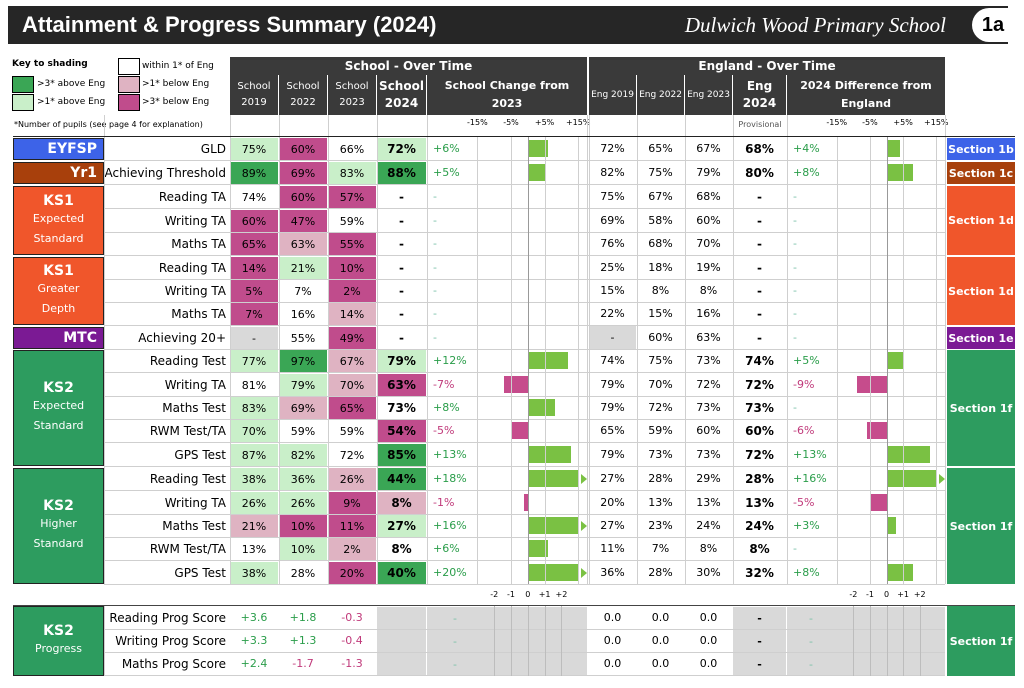 The width and height of the screenshot is (1024, 688). Describe the element at coordinates (660, 267) in the screenshot. I see `england-value-cell: 18%` at that location.